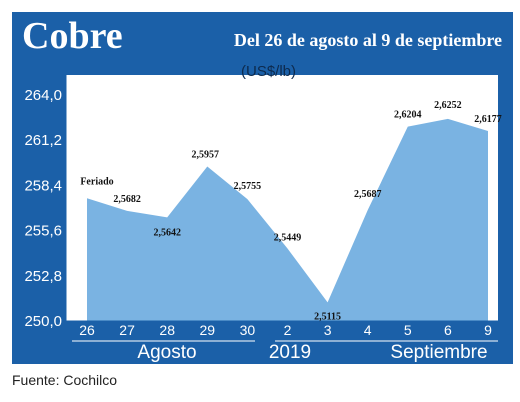  What do you see at coordinates (328, 330) in the screenshot?
I see `x-tick-label: 3` at bounding box center [328, 330].